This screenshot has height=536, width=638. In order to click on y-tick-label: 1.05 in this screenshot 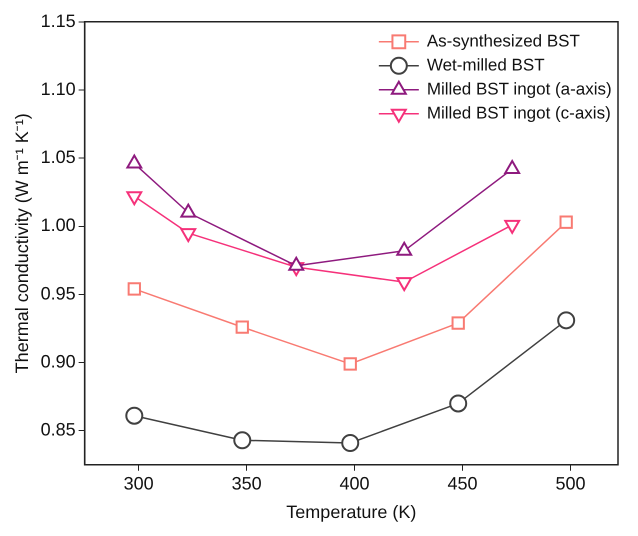, I will do `click(58, 157)`.